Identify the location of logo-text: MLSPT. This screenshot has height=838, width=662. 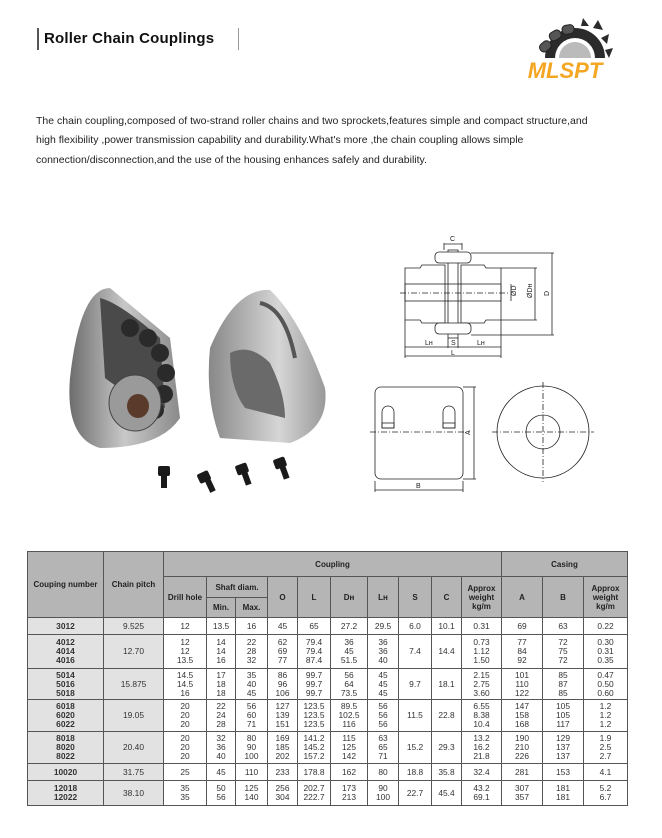
(566, 70).